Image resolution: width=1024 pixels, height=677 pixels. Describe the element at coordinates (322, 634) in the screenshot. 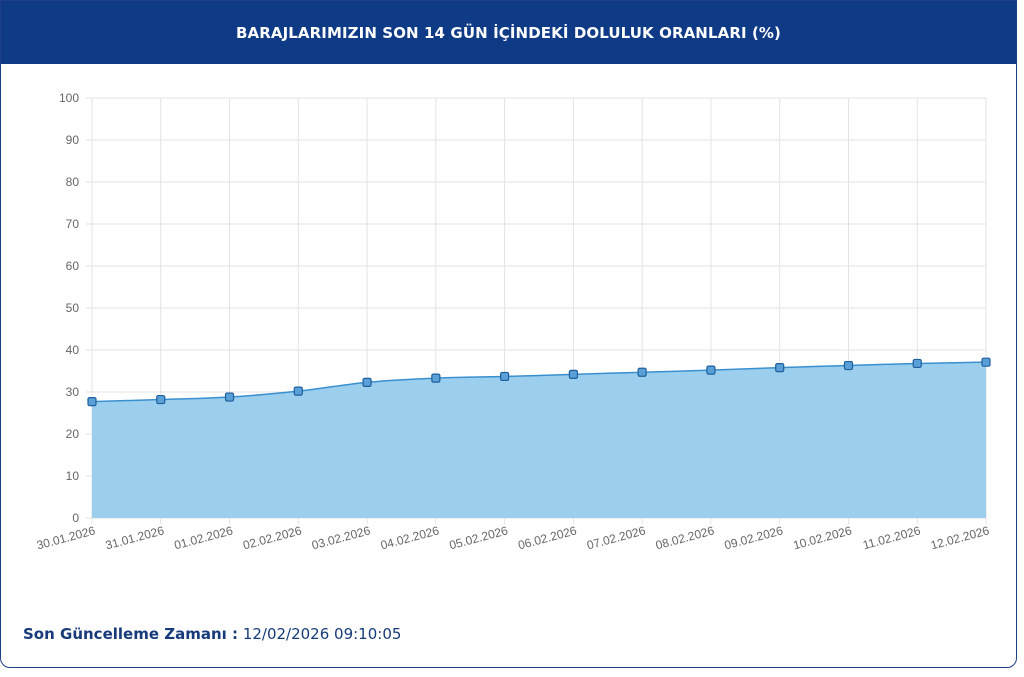

I see `last-update-value: 12/02/2026 09:10:05` at that location.